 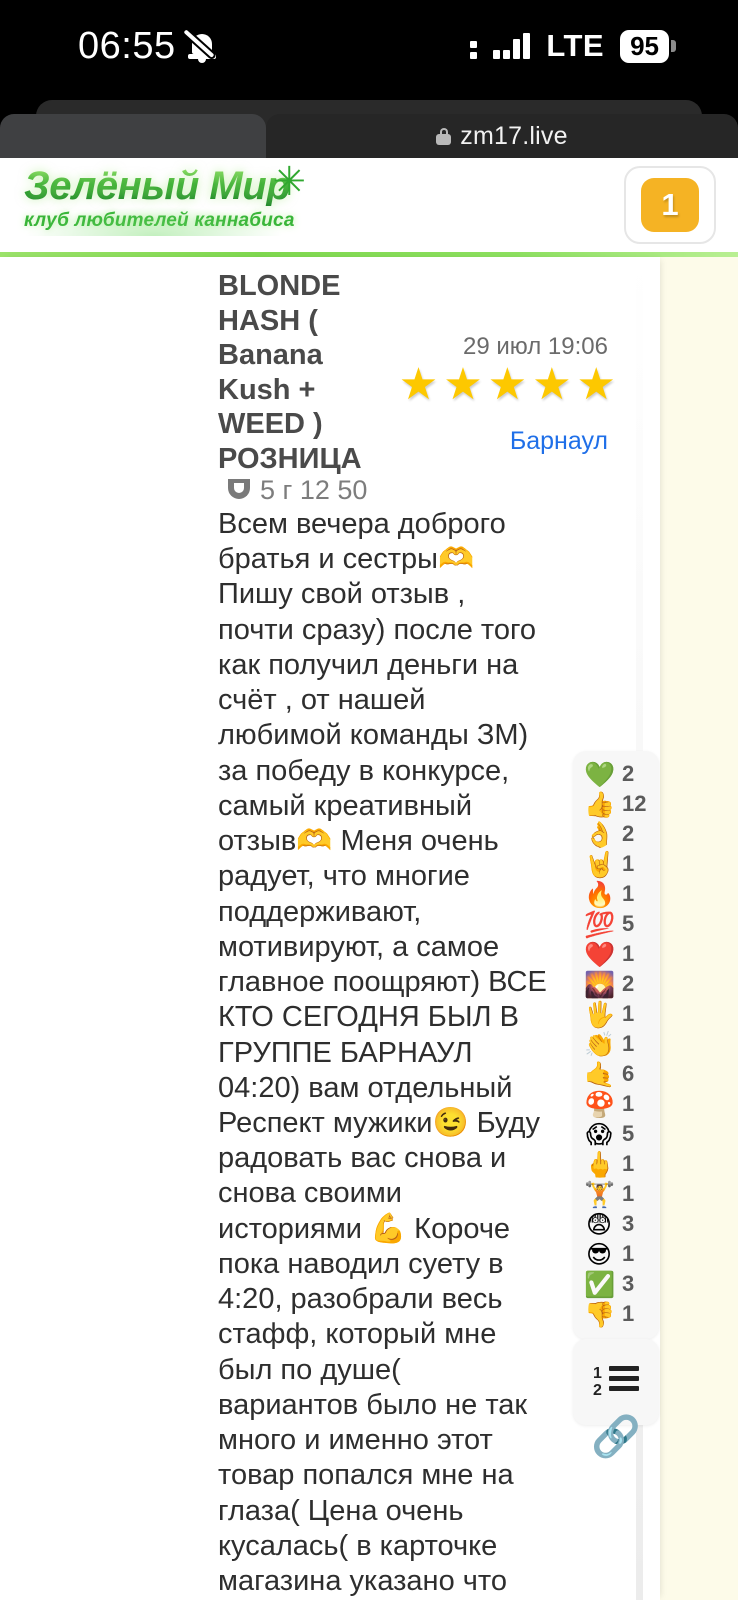 I want to click on site-logo: Зелёный Мир ✳ клуб любителей каннабиса, so click(x=169, y=203).